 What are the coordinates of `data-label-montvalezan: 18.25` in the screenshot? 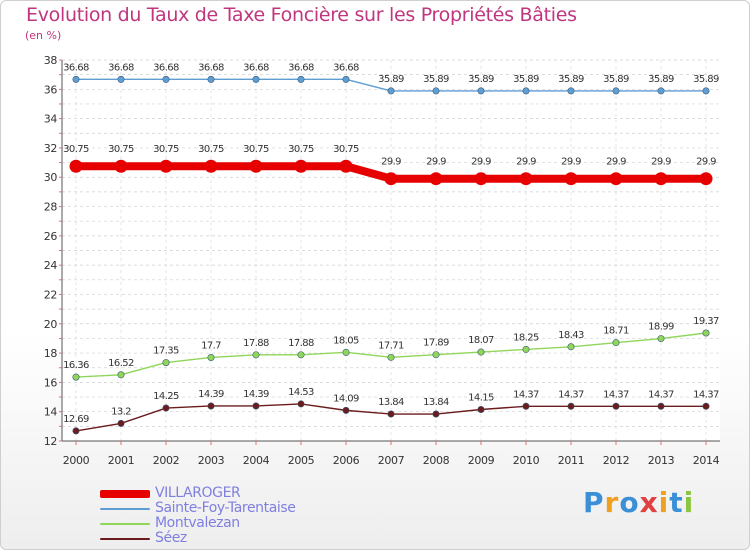 It's located at (526, 337).